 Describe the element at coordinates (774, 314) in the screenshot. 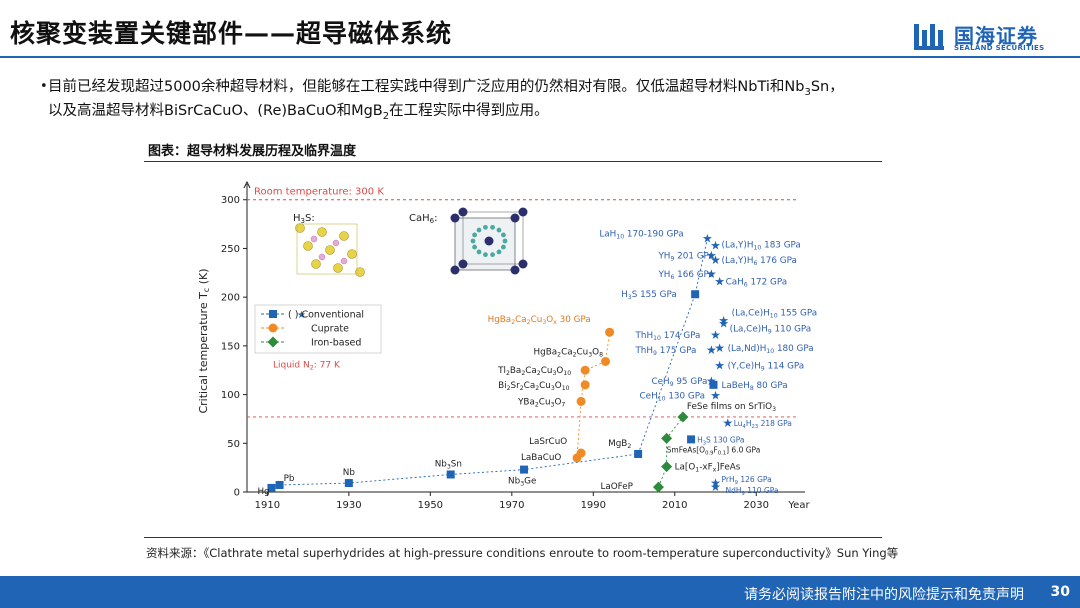

I see `data-label: (La,Ce)H10 155 GPa` at that location.